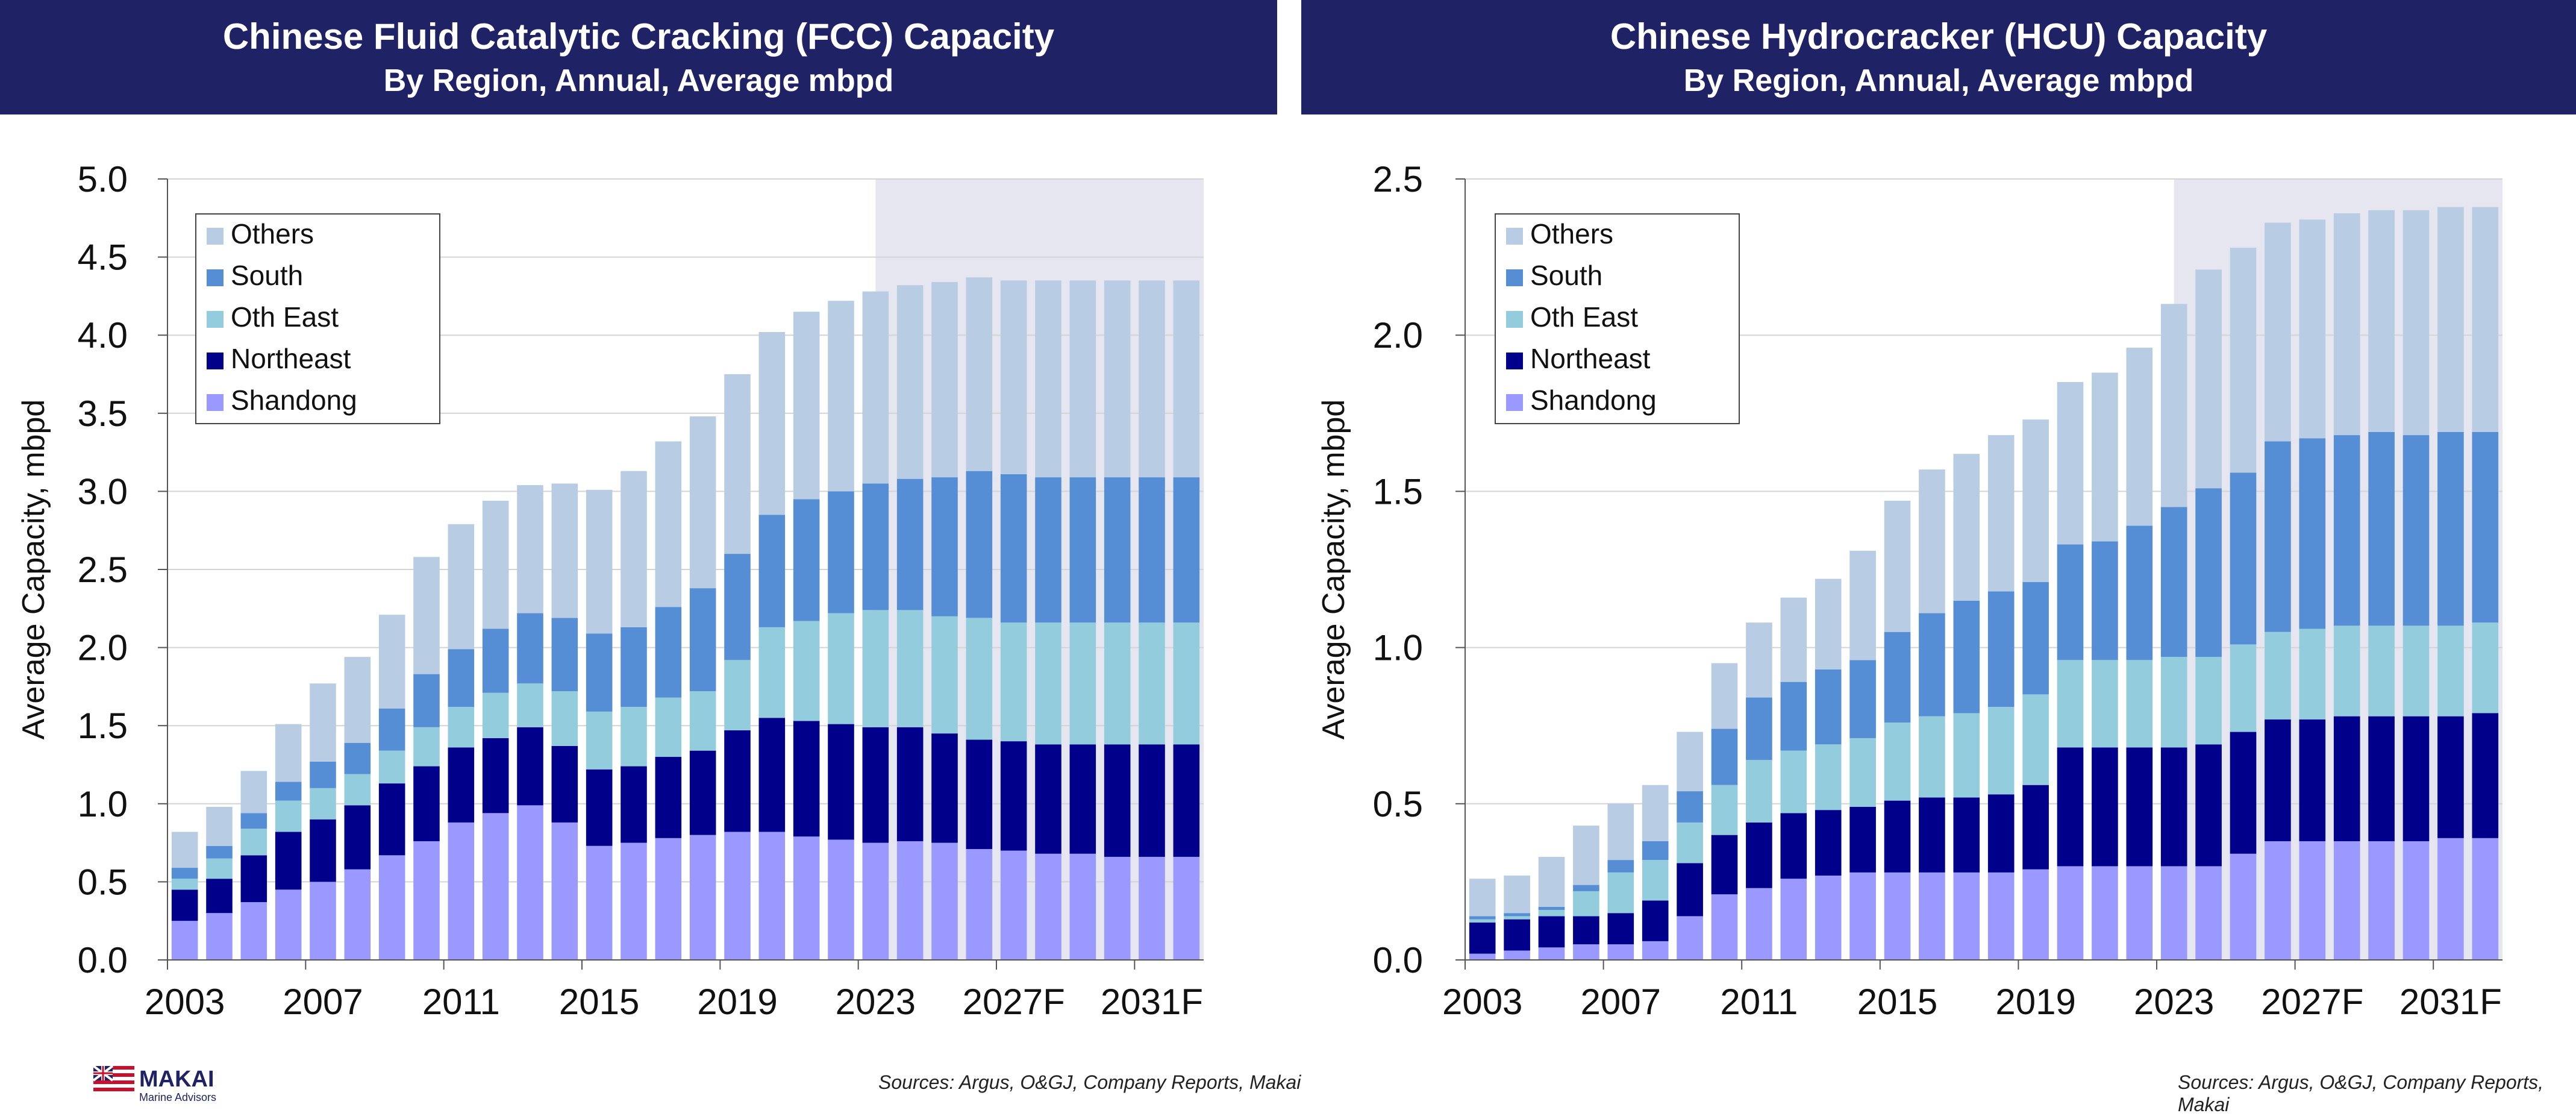 This screenshot has width=2576, height=1116. I want to click on fcc-y-tick-label: 1.5, so click(103, 726).